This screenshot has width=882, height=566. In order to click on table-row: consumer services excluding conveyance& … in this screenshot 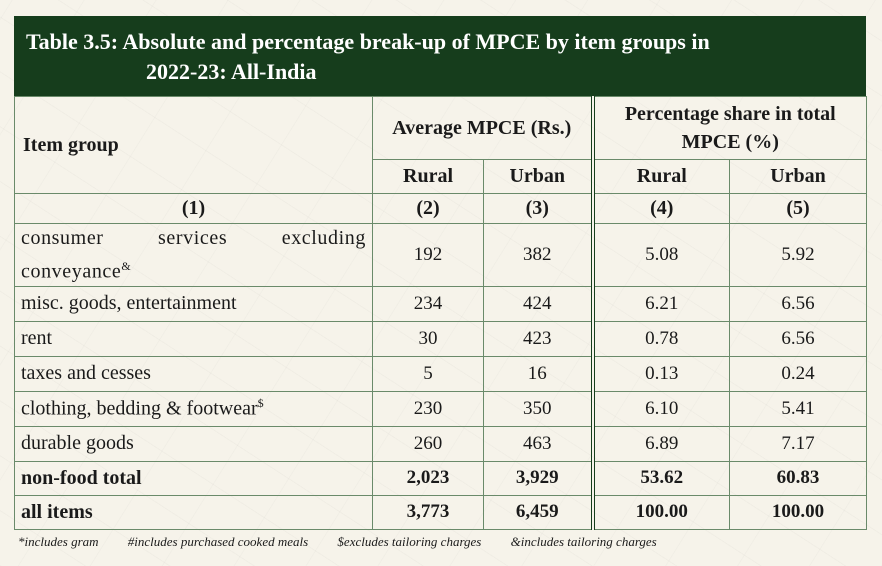, I will do `click(441, 255)`.